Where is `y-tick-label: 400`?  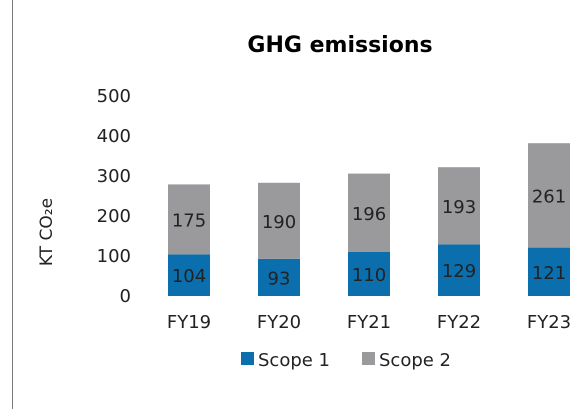 y-tick-label: 400 is located at coordinates (114, 136).